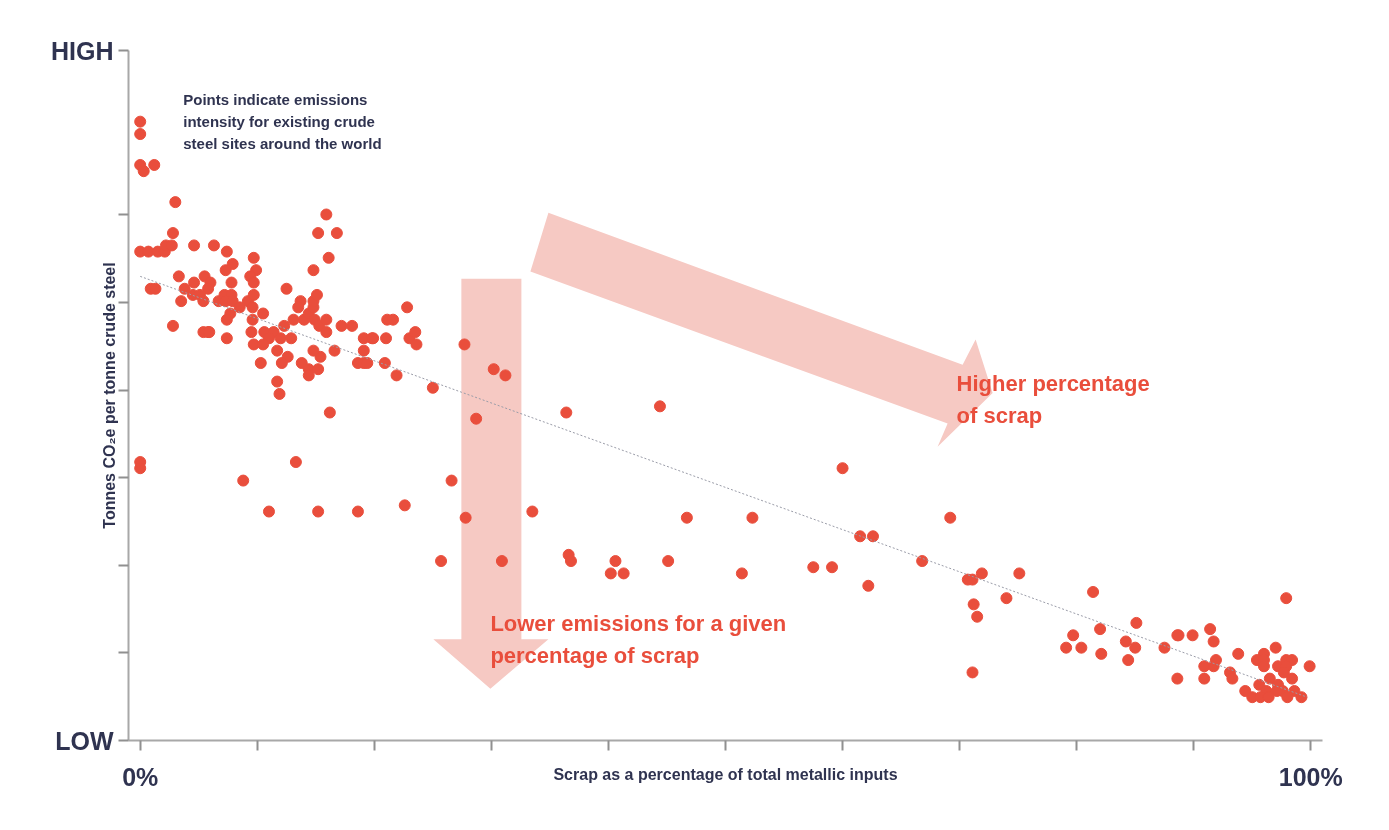  I want to click on y-axis-title: Tonnes CO₂e per tonne crude steel, so click(109, 395).